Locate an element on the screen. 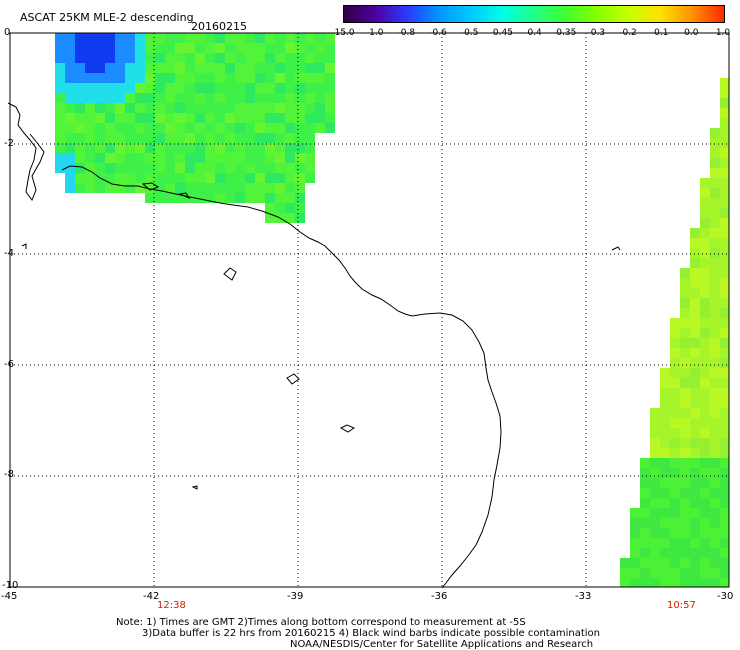 The image size is (740, 650). timestamp-left: 12:38 is located at coordinates (171, 605).